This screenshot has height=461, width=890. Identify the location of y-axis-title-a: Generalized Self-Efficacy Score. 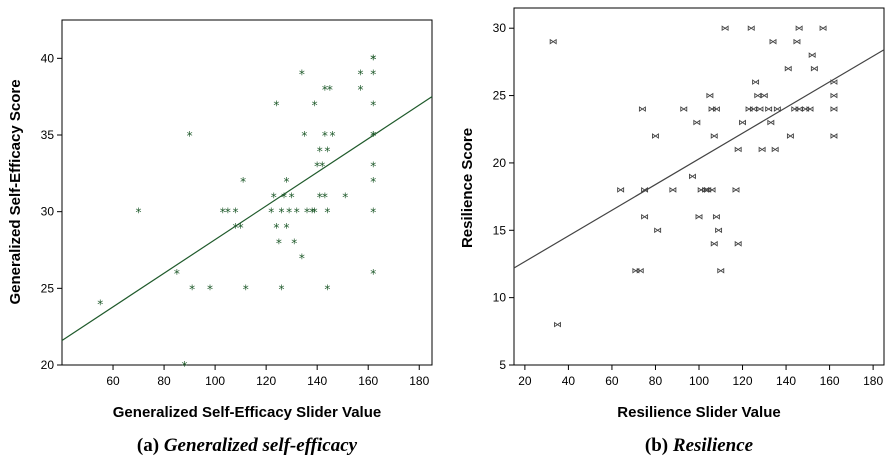
(15, 191).